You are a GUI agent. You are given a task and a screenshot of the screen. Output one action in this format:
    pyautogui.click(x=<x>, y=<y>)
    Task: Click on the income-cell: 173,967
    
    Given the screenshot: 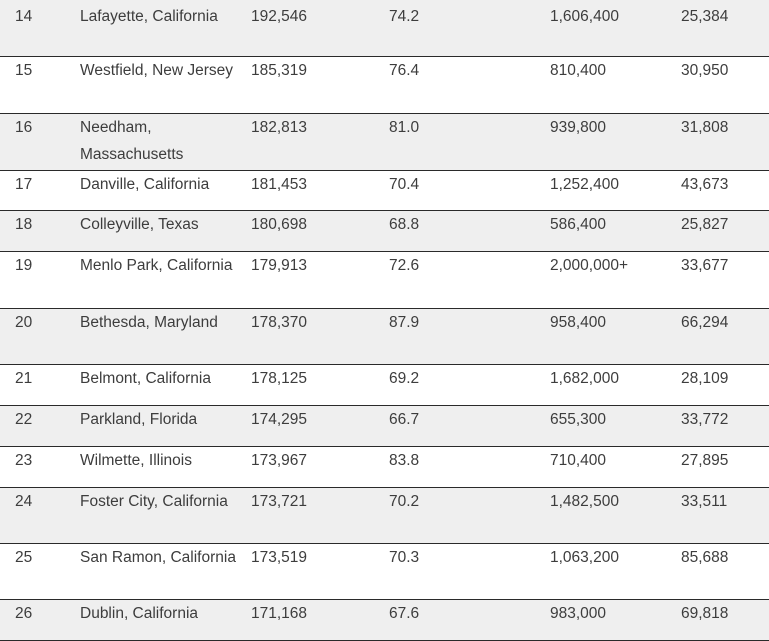 What is the action you would take?
    pyautogui.click(x=279, y=460)
    